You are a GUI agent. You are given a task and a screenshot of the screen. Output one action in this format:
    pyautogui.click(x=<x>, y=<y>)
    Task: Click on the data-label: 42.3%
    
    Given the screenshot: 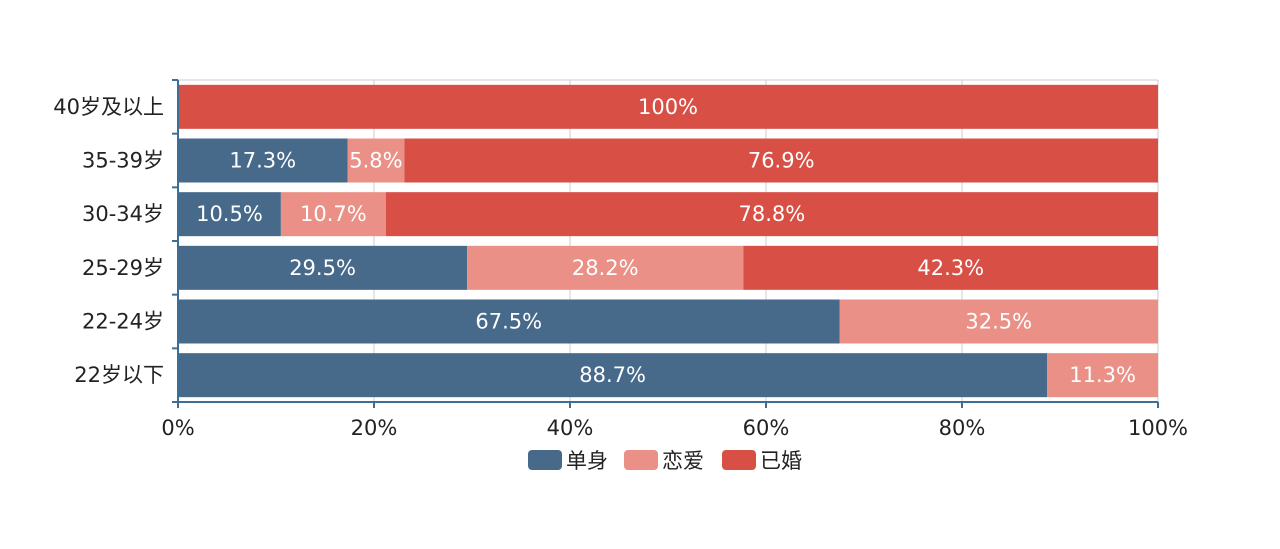 What is the action you would take?
    pyautogui.click(x=950, y=268)
    